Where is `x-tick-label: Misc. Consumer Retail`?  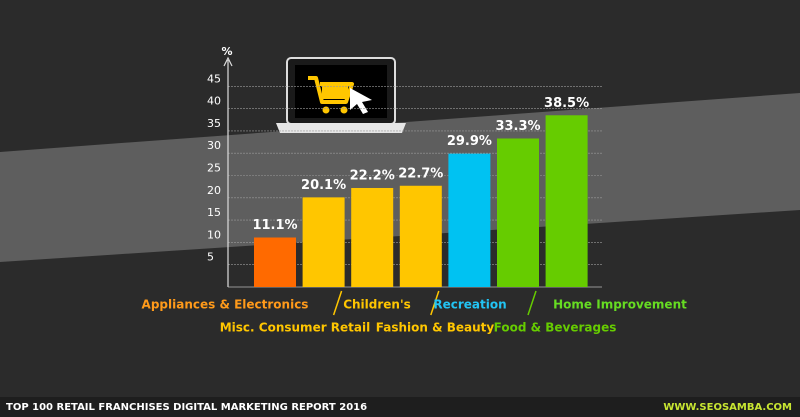 x-tick-label: Misc. Consumer Retail is located at coordinates (295, 328).